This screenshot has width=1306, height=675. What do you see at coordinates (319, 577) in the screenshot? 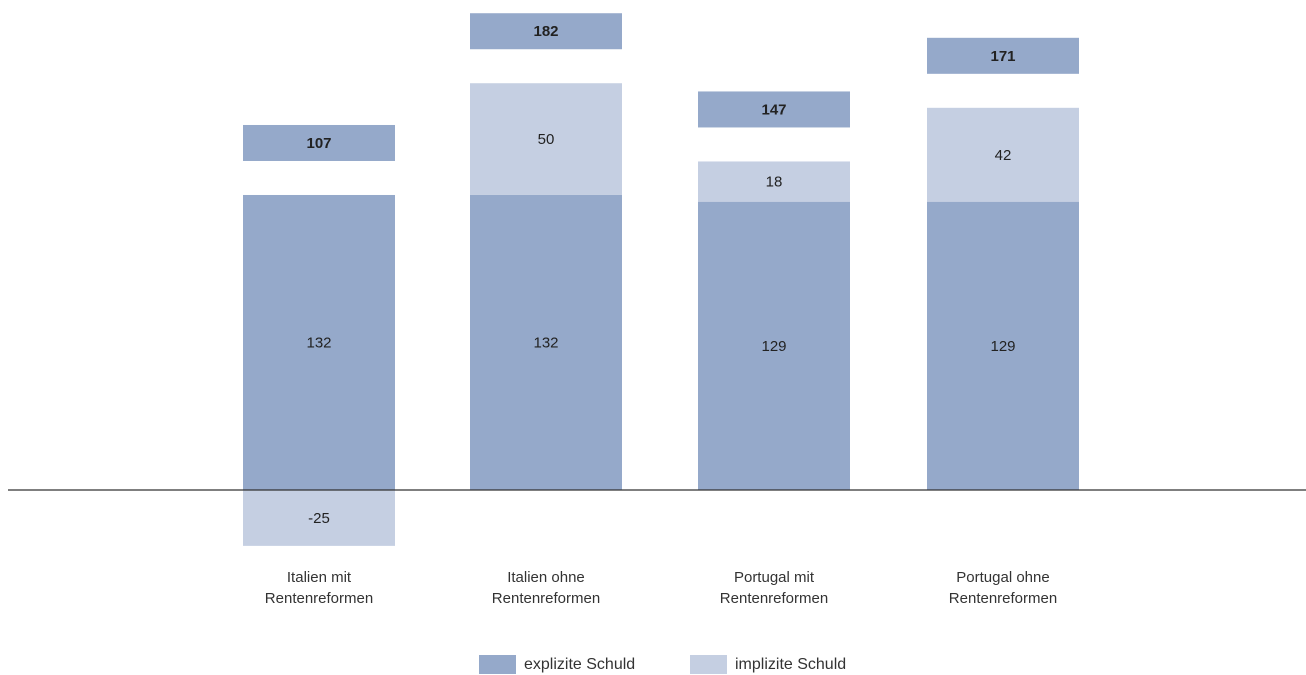
I see `category-label: Italien mit` at bounding box center [319, 577].